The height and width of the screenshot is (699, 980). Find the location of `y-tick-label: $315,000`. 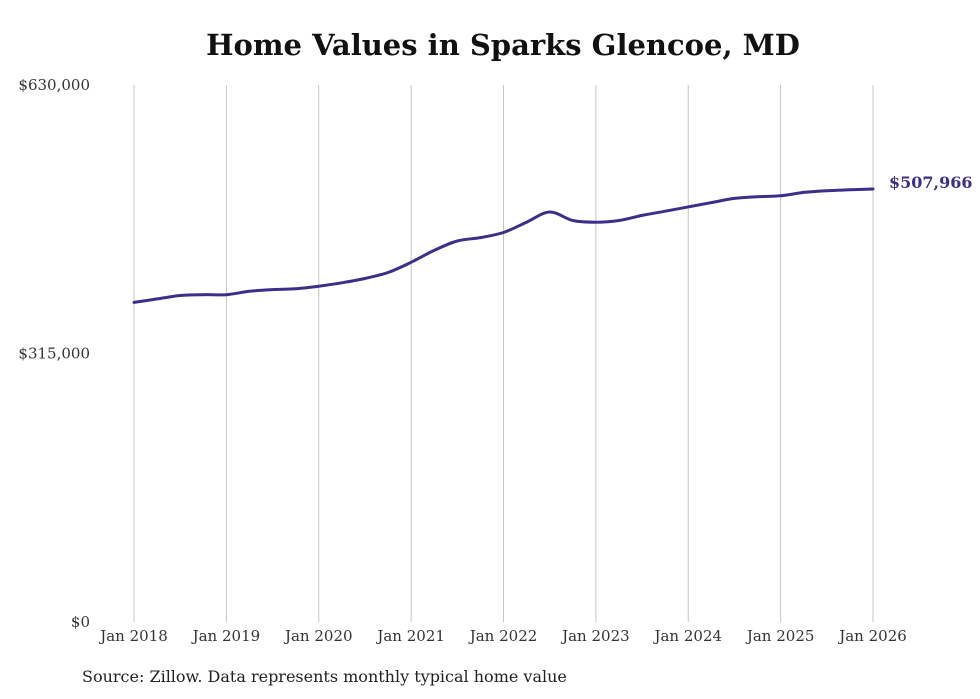

y-tick-label: $315,000 is located at coordinates (54, 354).